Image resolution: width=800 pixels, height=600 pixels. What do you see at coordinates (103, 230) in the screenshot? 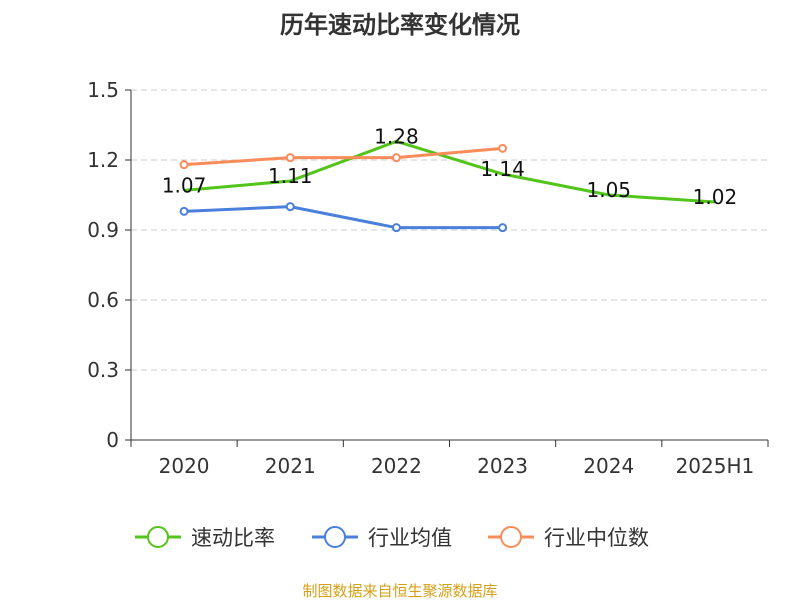
I see `y-tick-label: 0.9` at bounding box center [103, 230].